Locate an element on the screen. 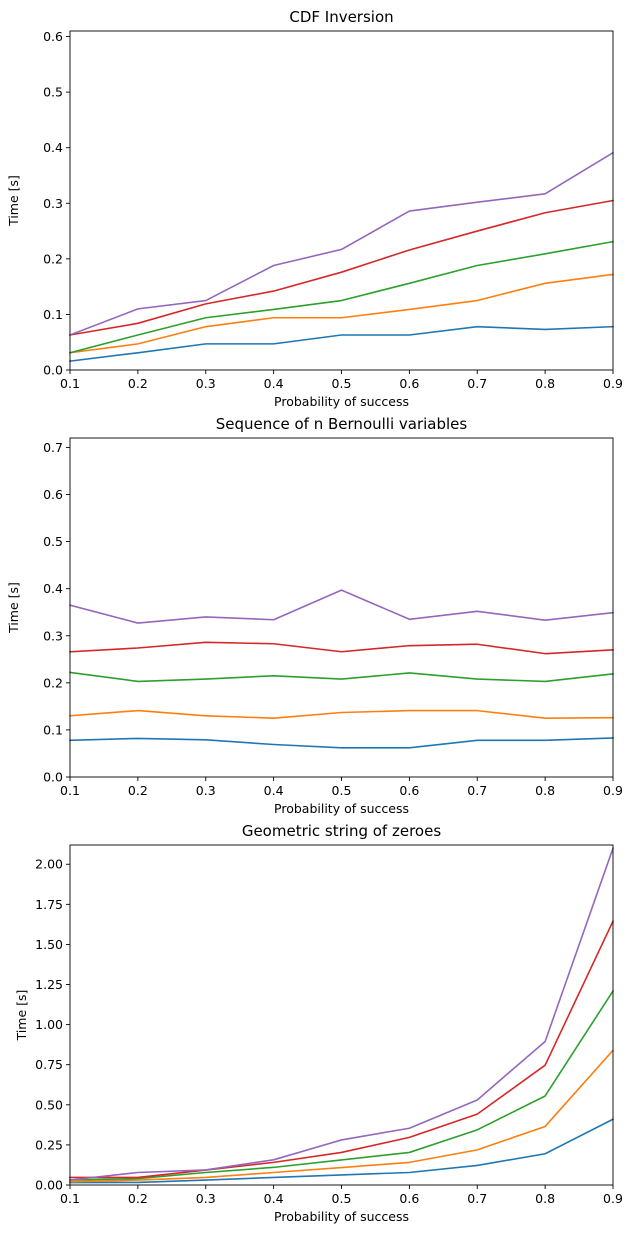 The height and width of the screenshot is (1238, 633). y-tick-label: 0.50 is located at coordinates (49, 1104).